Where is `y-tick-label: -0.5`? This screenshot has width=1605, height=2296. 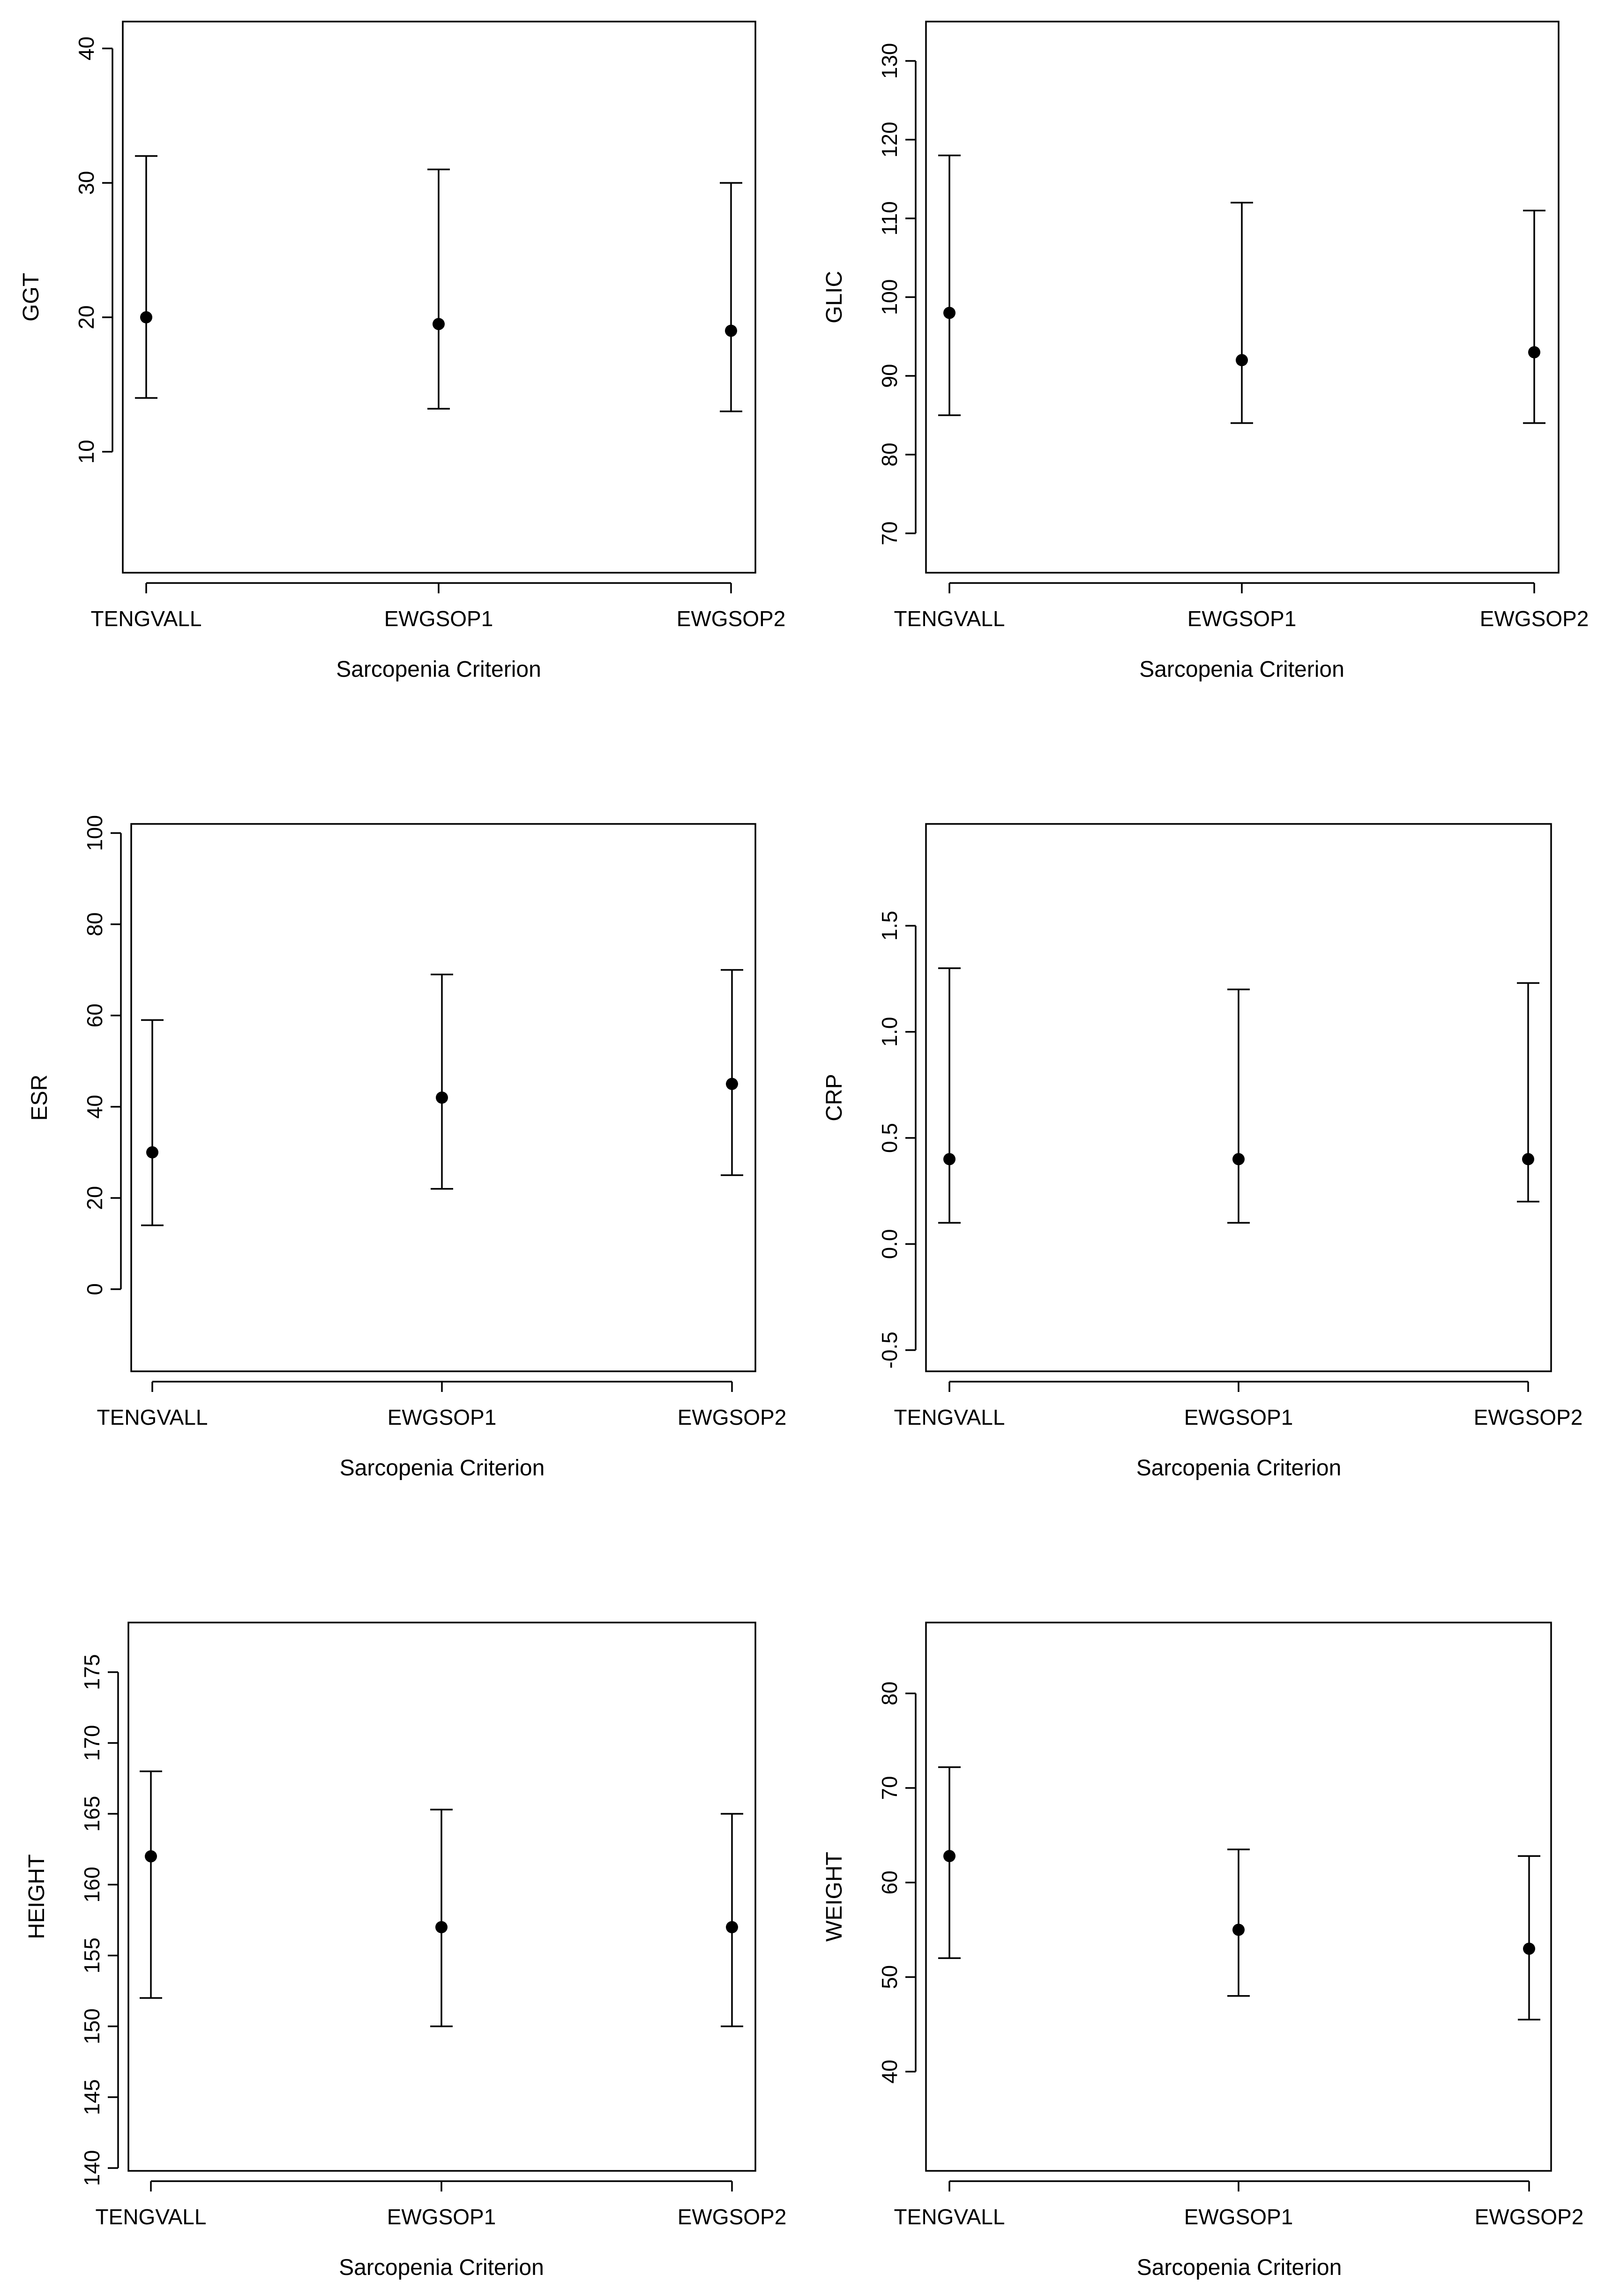 y-tick-label: -0.5 is located at coordinates (890, 1350).